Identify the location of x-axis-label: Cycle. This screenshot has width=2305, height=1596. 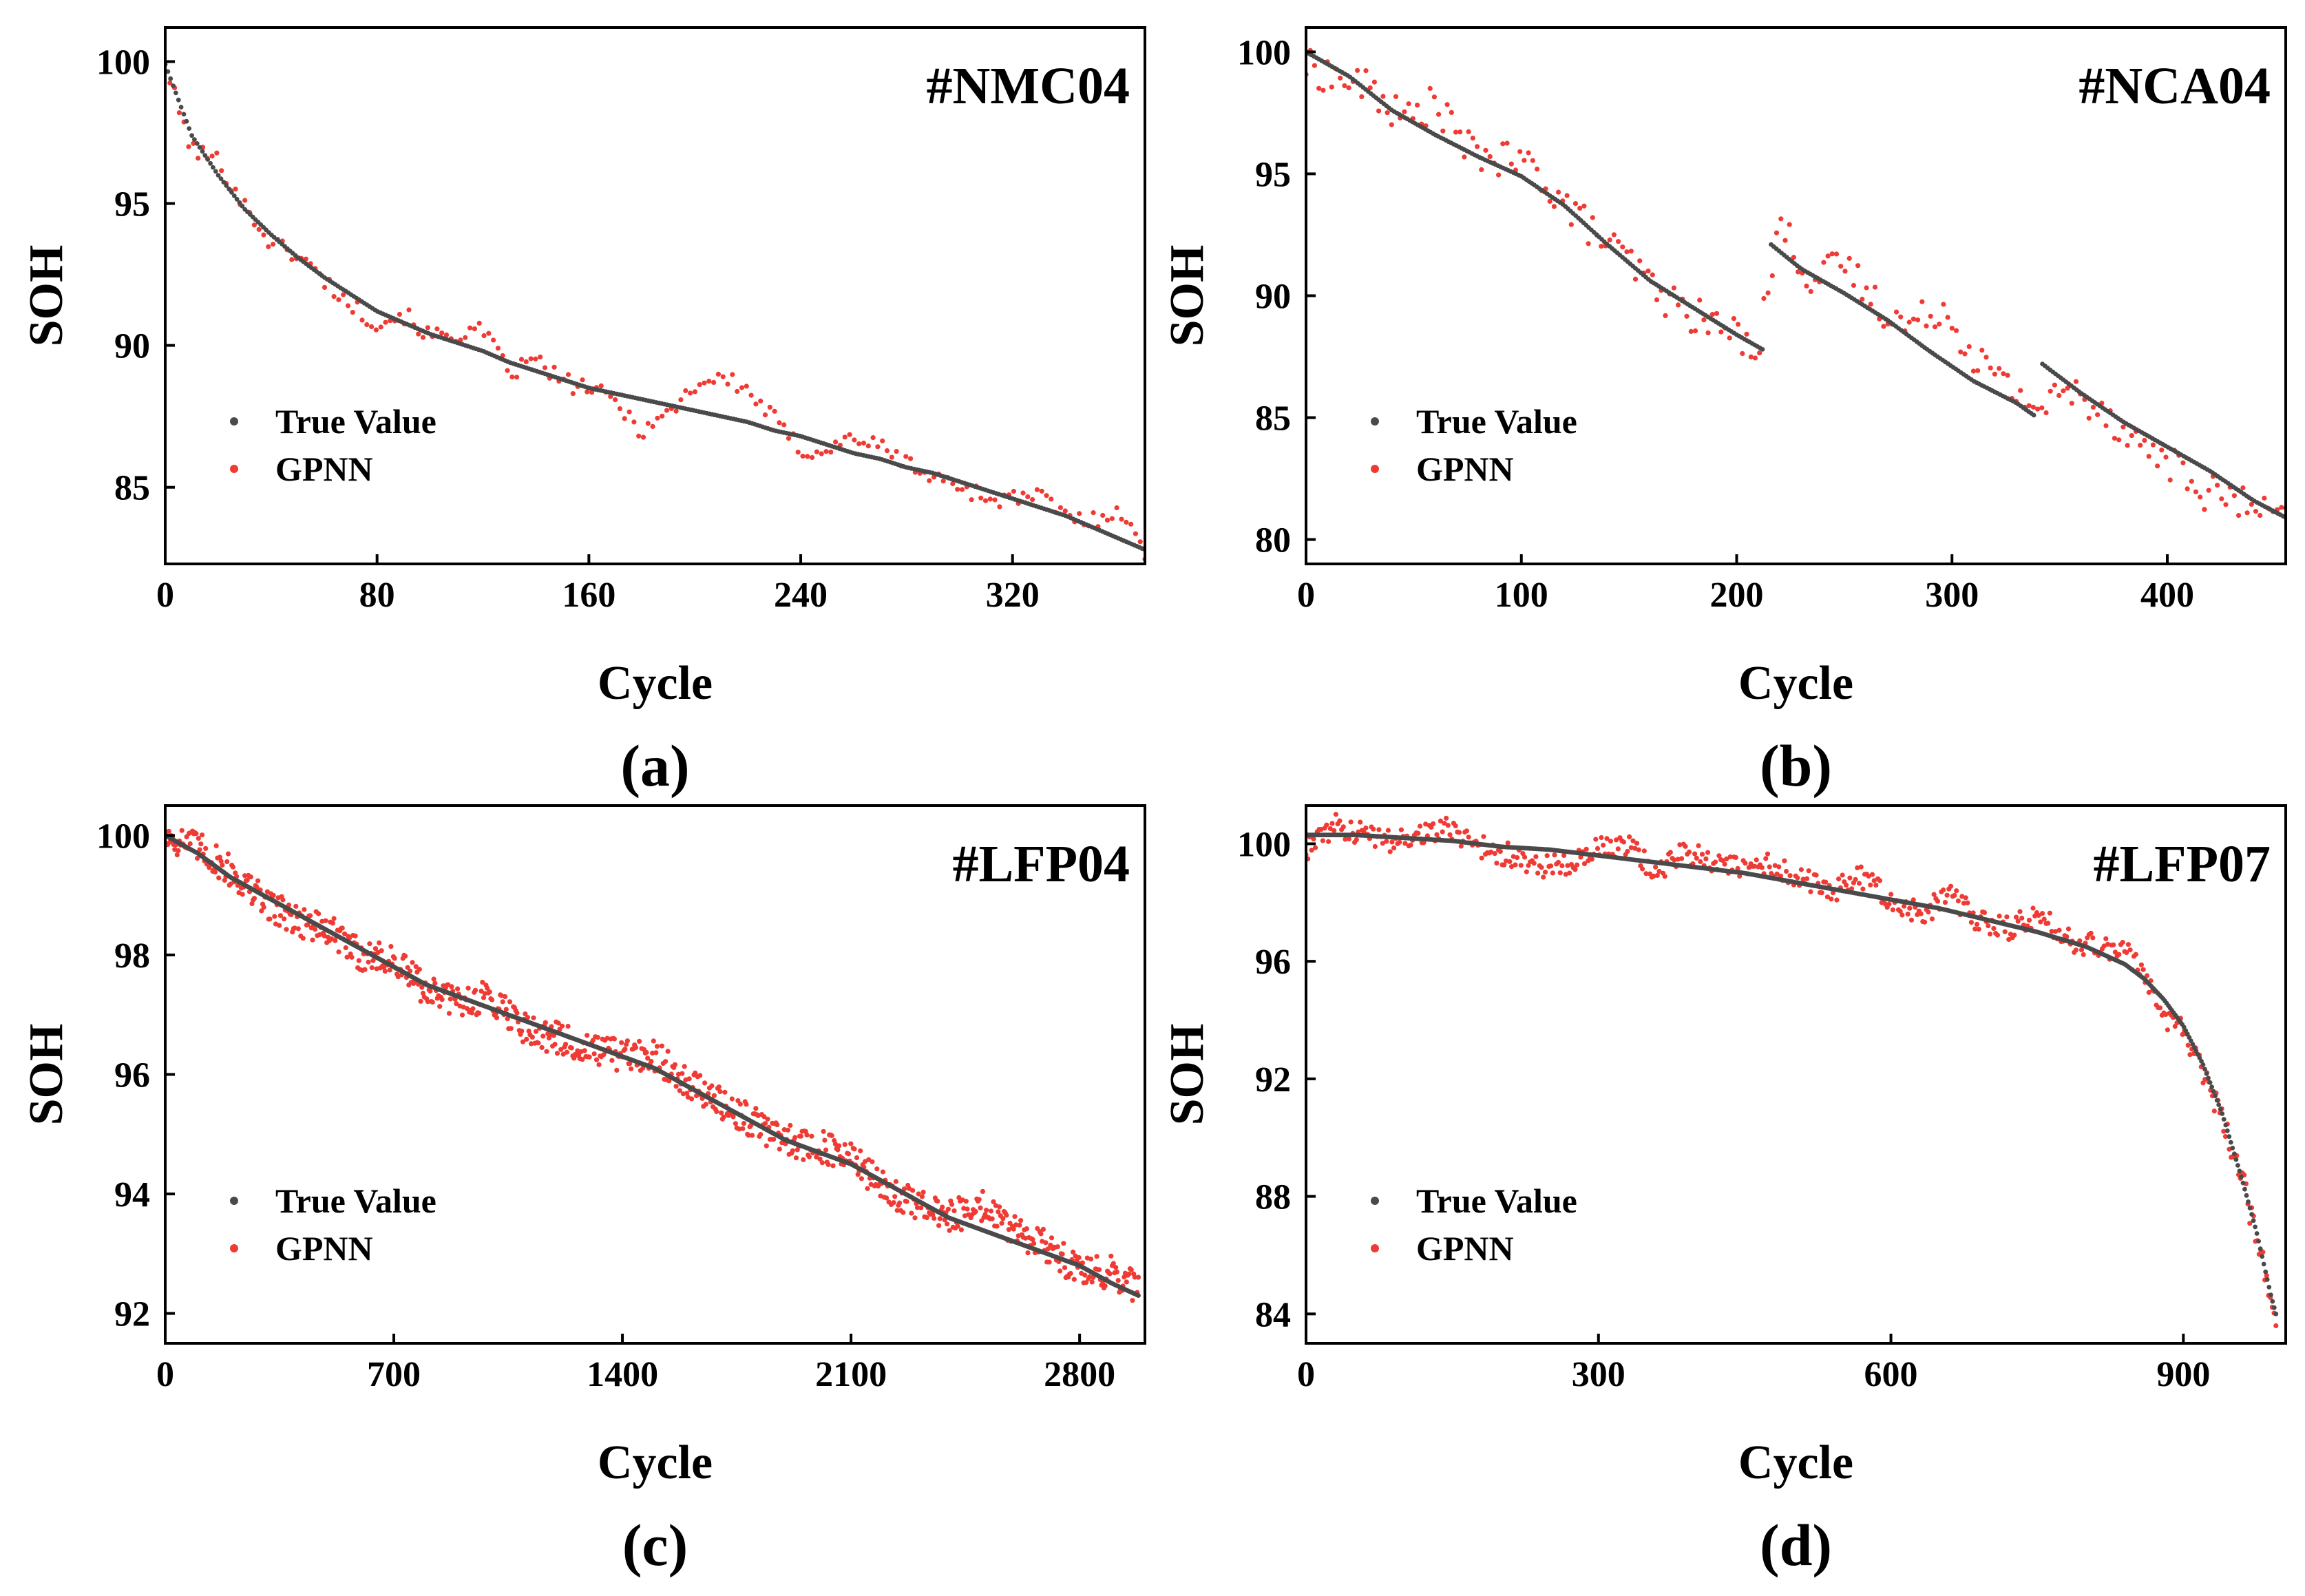
(655, 1462).